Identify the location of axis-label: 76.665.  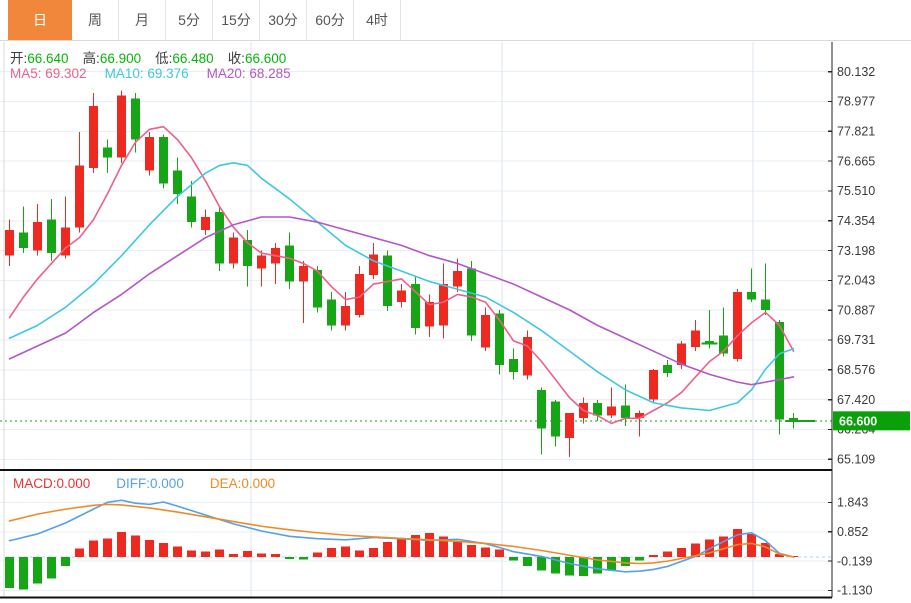
(856, 161).